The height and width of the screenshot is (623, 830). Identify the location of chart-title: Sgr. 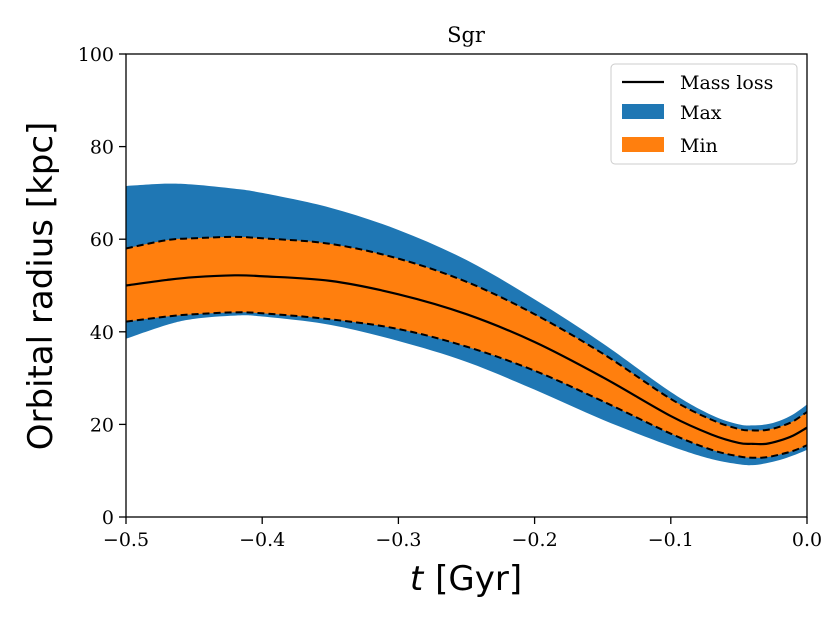
(466, 35).